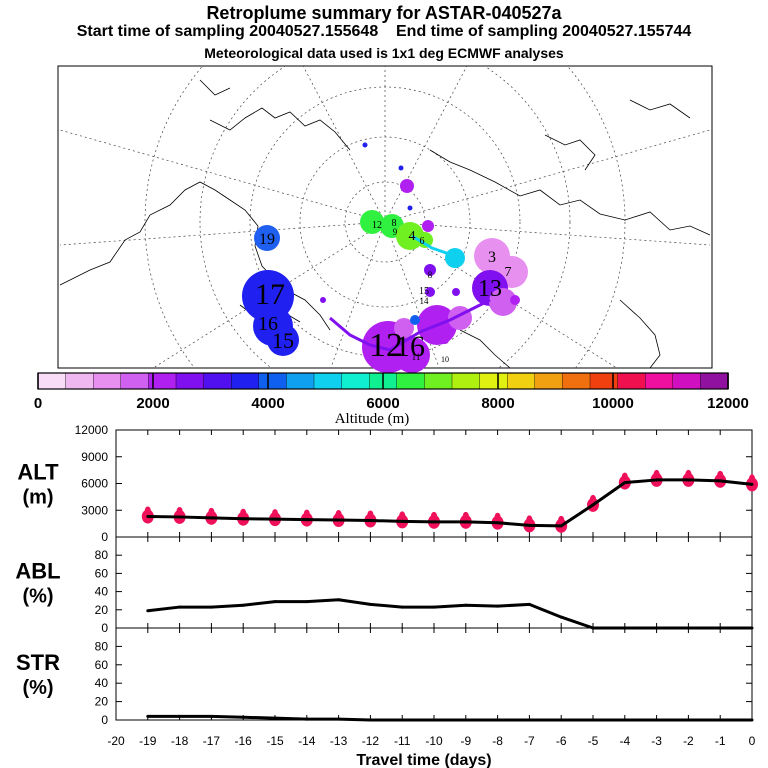 The width and height of the screenshot is (768, 768). I want to click on altitude-colorbar: 0 2000 4000 6000 8000 10000 12000 Altitude (m), so click(391, 399).